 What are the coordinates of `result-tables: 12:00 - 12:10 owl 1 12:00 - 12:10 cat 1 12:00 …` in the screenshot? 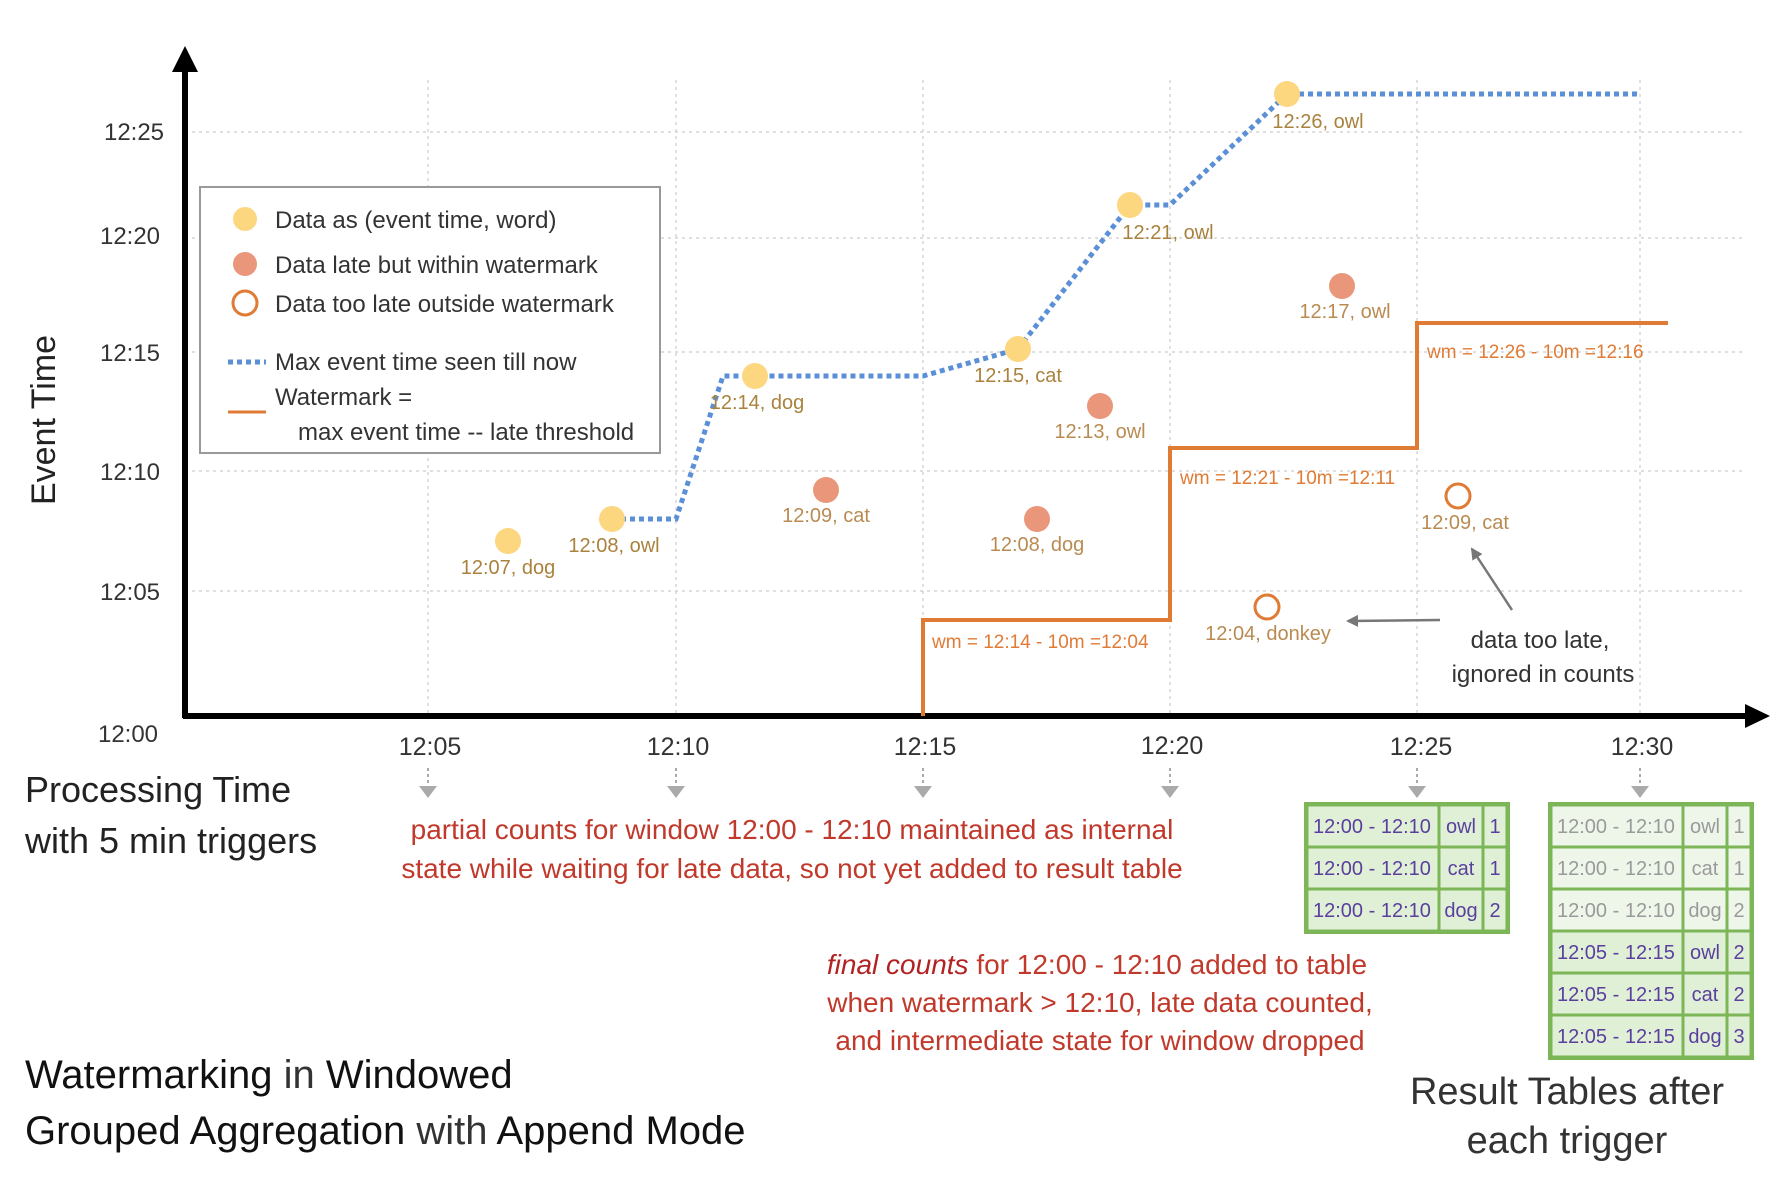 It's located at (1529, 931).